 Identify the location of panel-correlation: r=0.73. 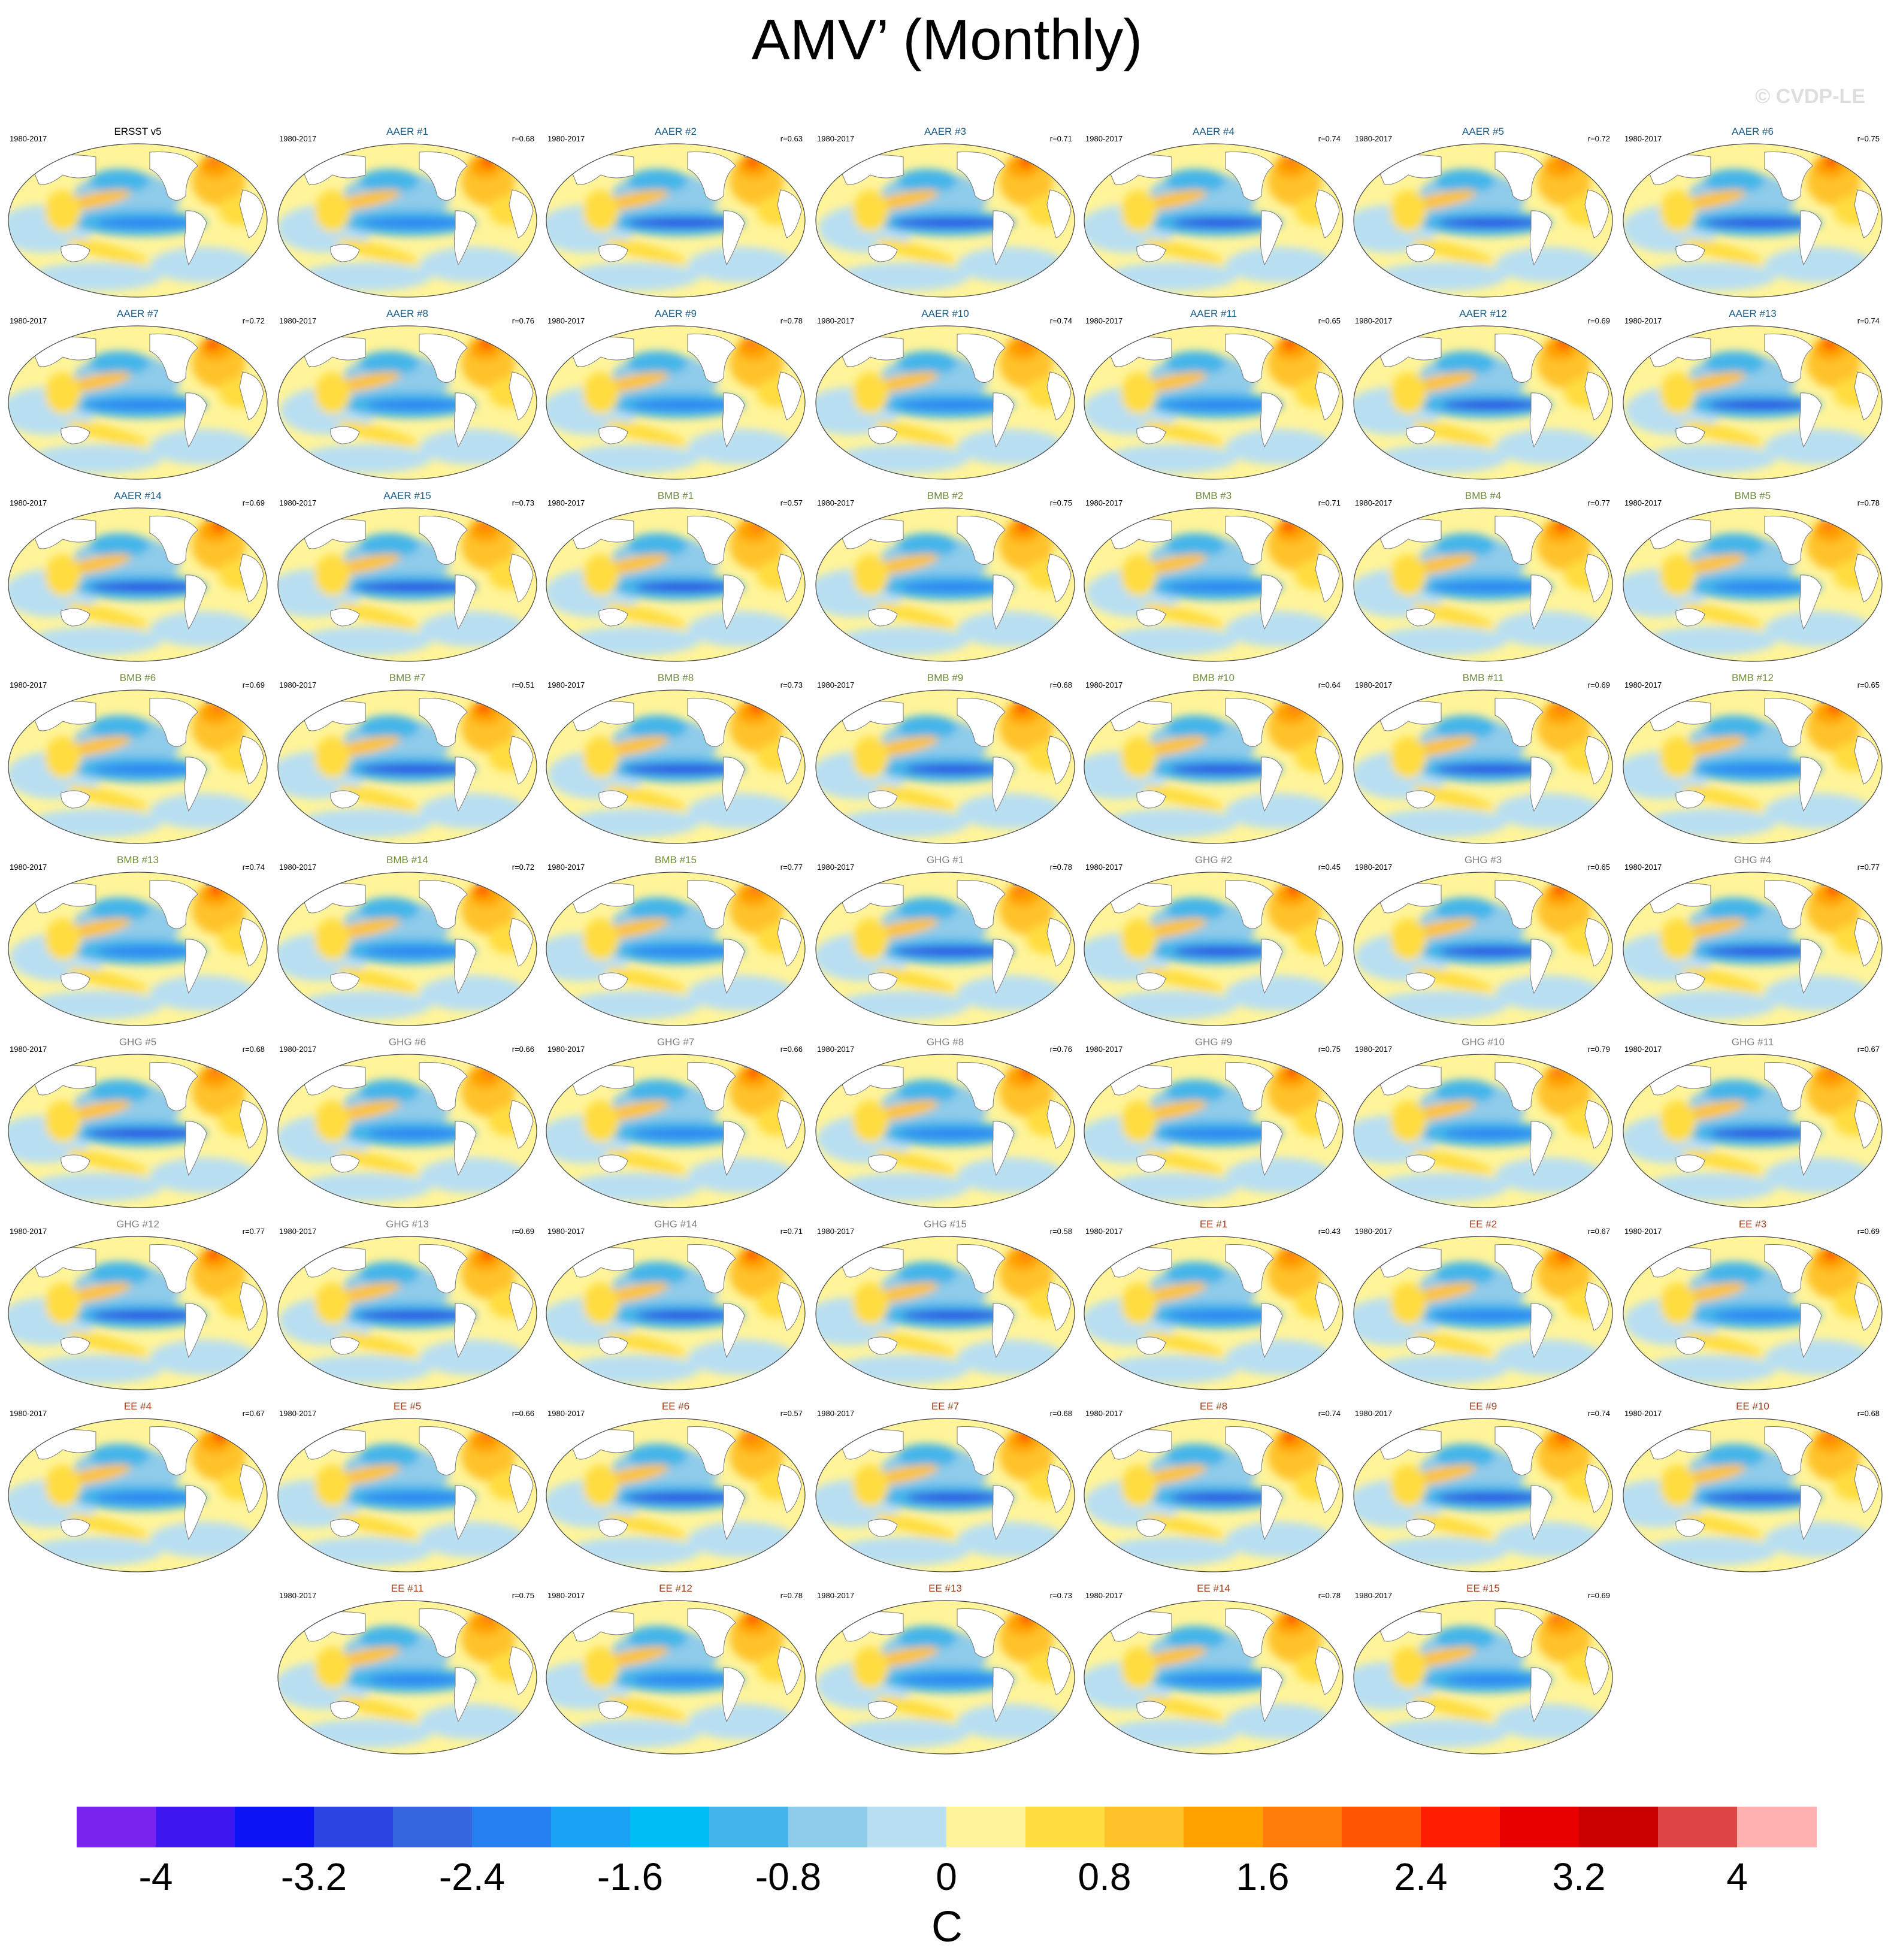
(1060, 1596).